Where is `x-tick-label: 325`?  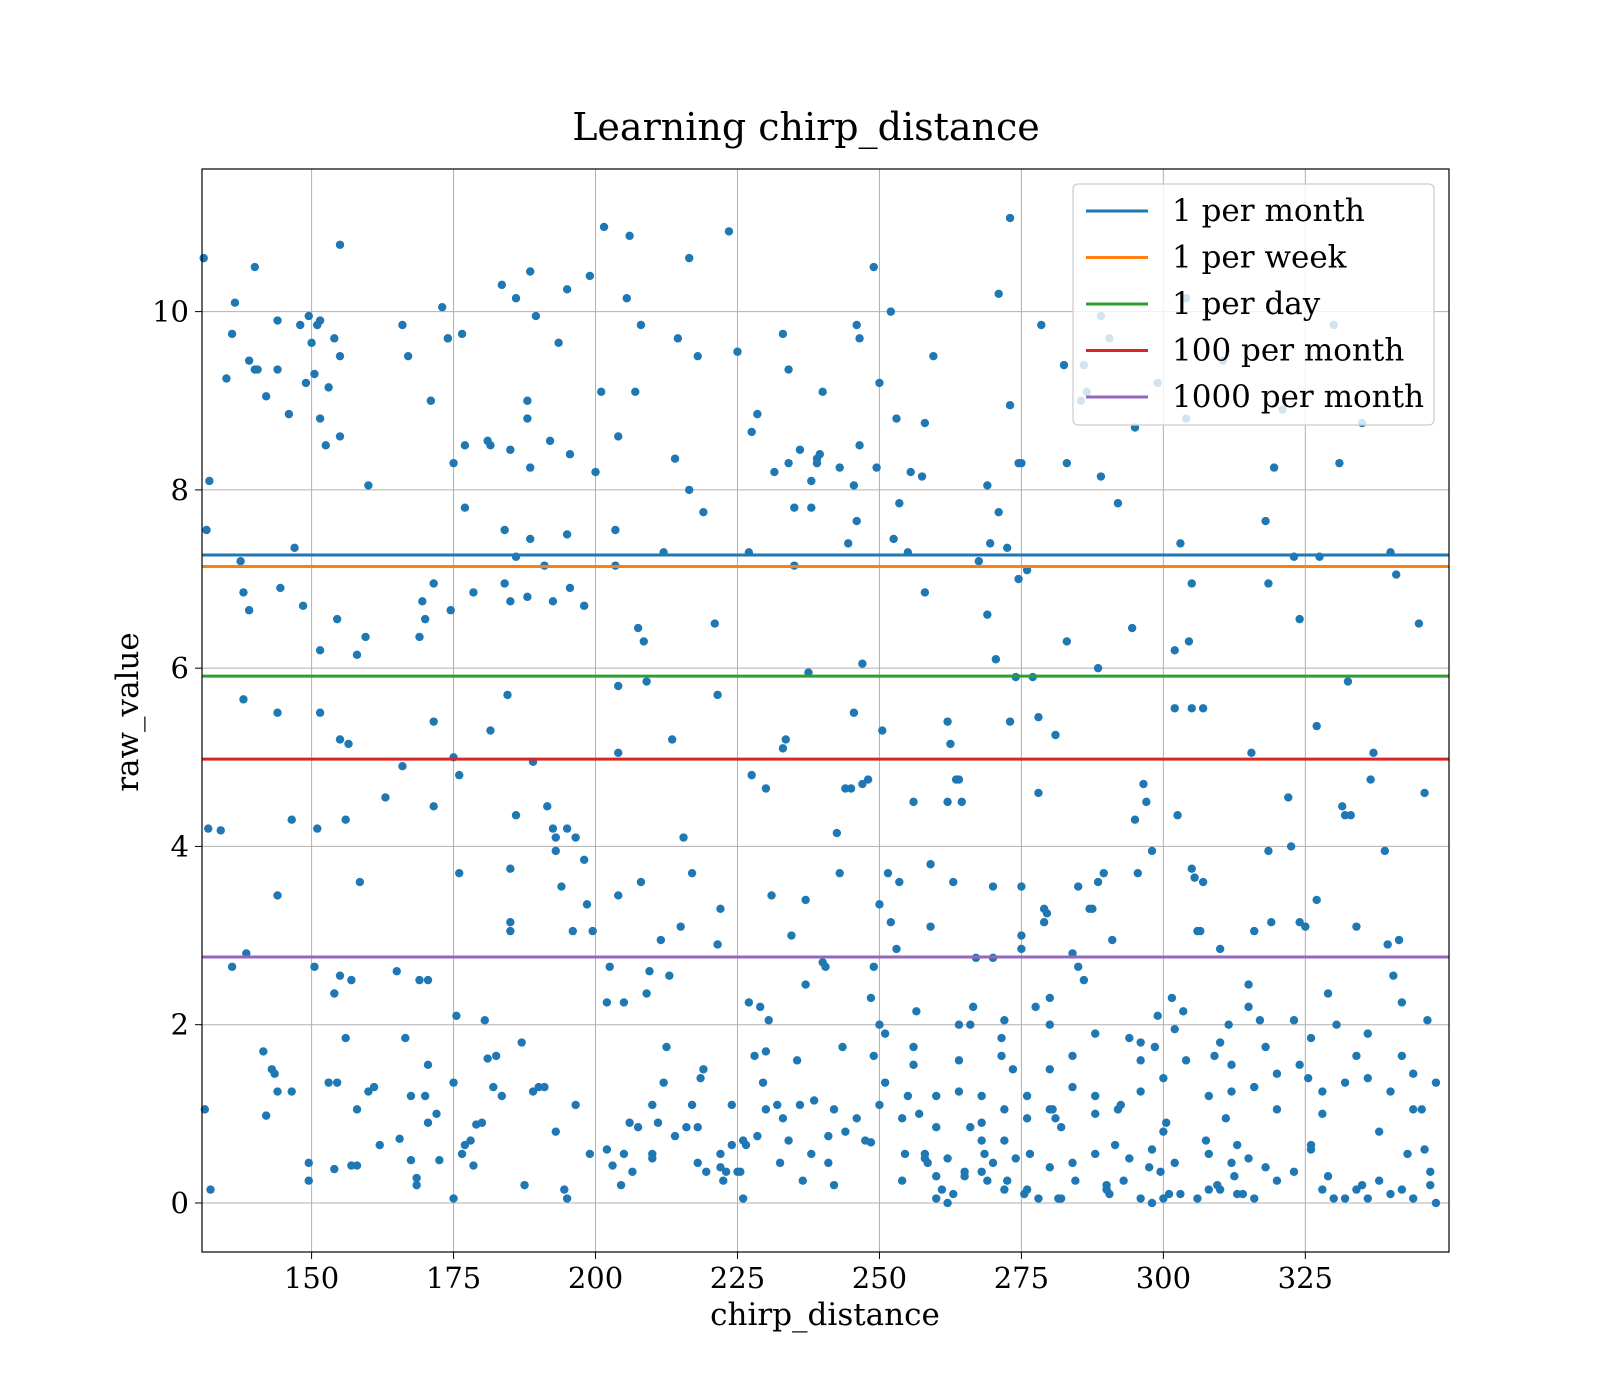
x-tick-label: 325 is located at coordinates (1305, 1278).